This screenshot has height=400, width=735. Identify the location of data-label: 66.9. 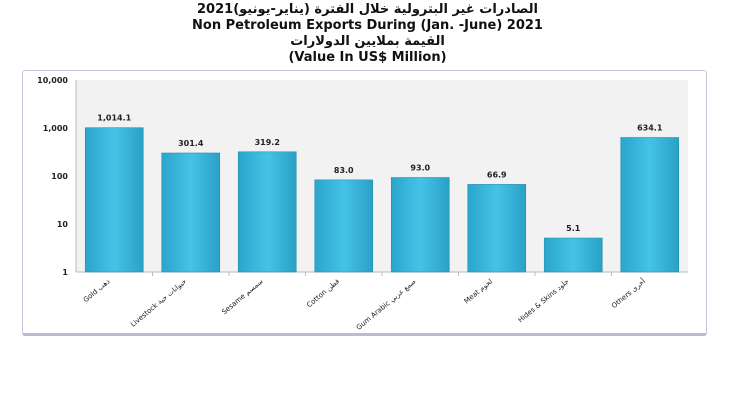
(497, 174).